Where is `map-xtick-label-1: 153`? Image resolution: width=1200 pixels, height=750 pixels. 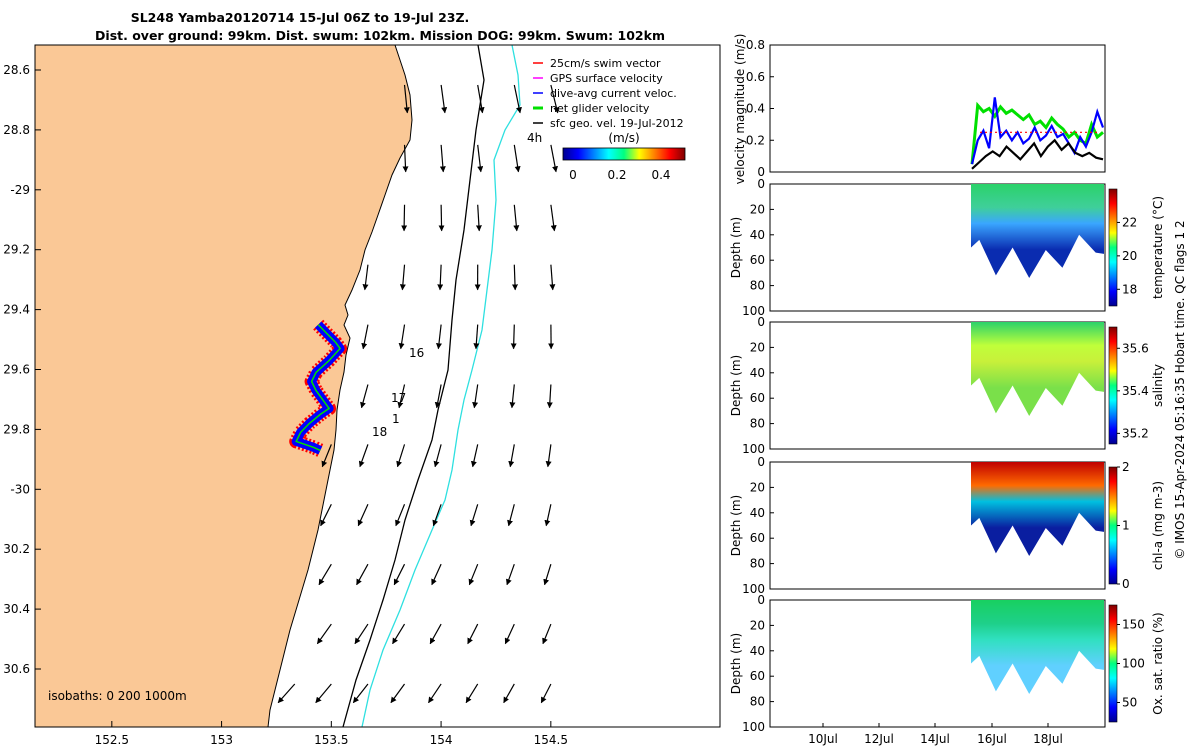
map-xtick-label-1: 153 is located at coordinates (221, 740).